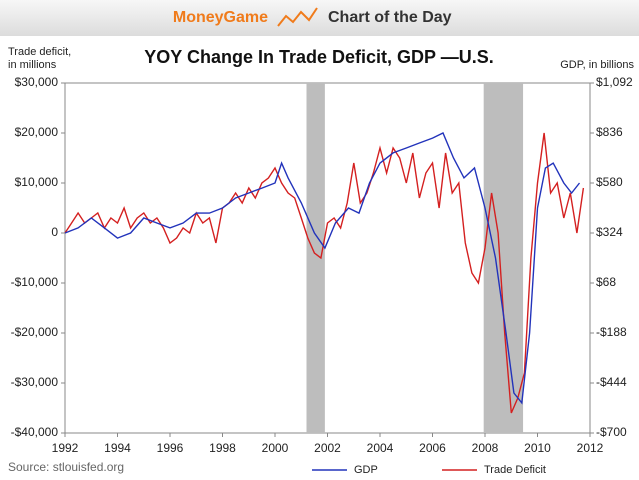  Describe the element at coordinates (37, 182) in the screenshot. I see `y-tick-label: $10,000` at that location.